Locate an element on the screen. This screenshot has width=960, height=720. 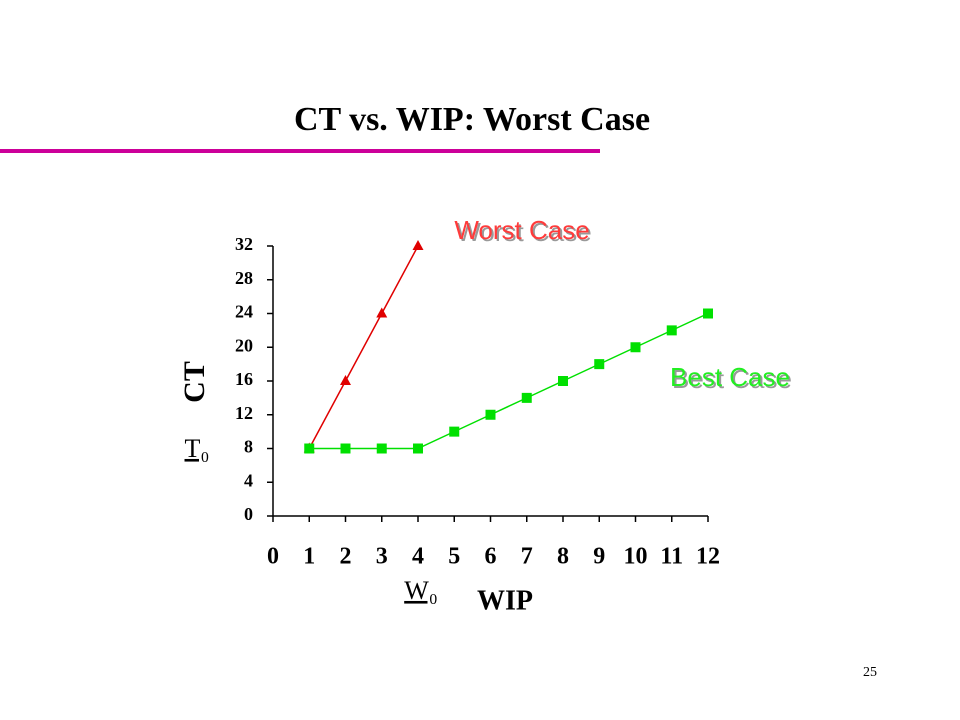
x-tick-label: 4 is located at coordinates (418, 557).